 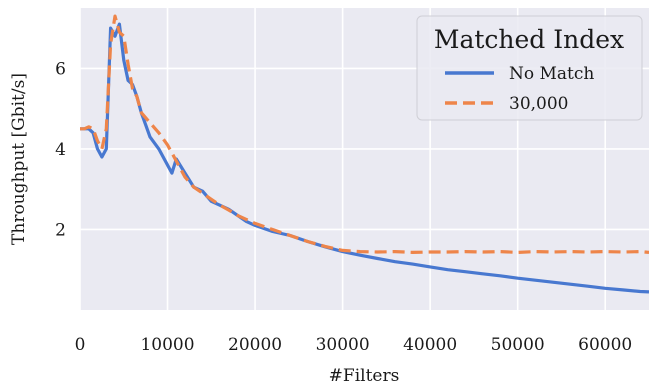 I want to click on y-tick-label: 2, so click(x=60, y=230).